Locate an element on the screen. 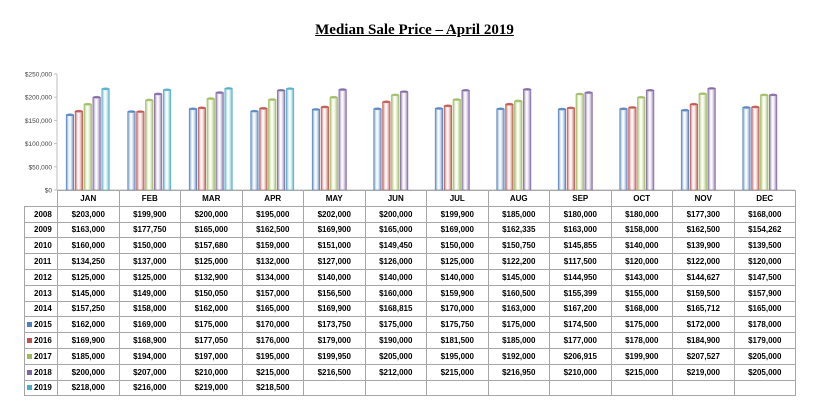 This screenshot has width=829, height=416. table-cell: $172,000 is located at coordinates (703, 325).